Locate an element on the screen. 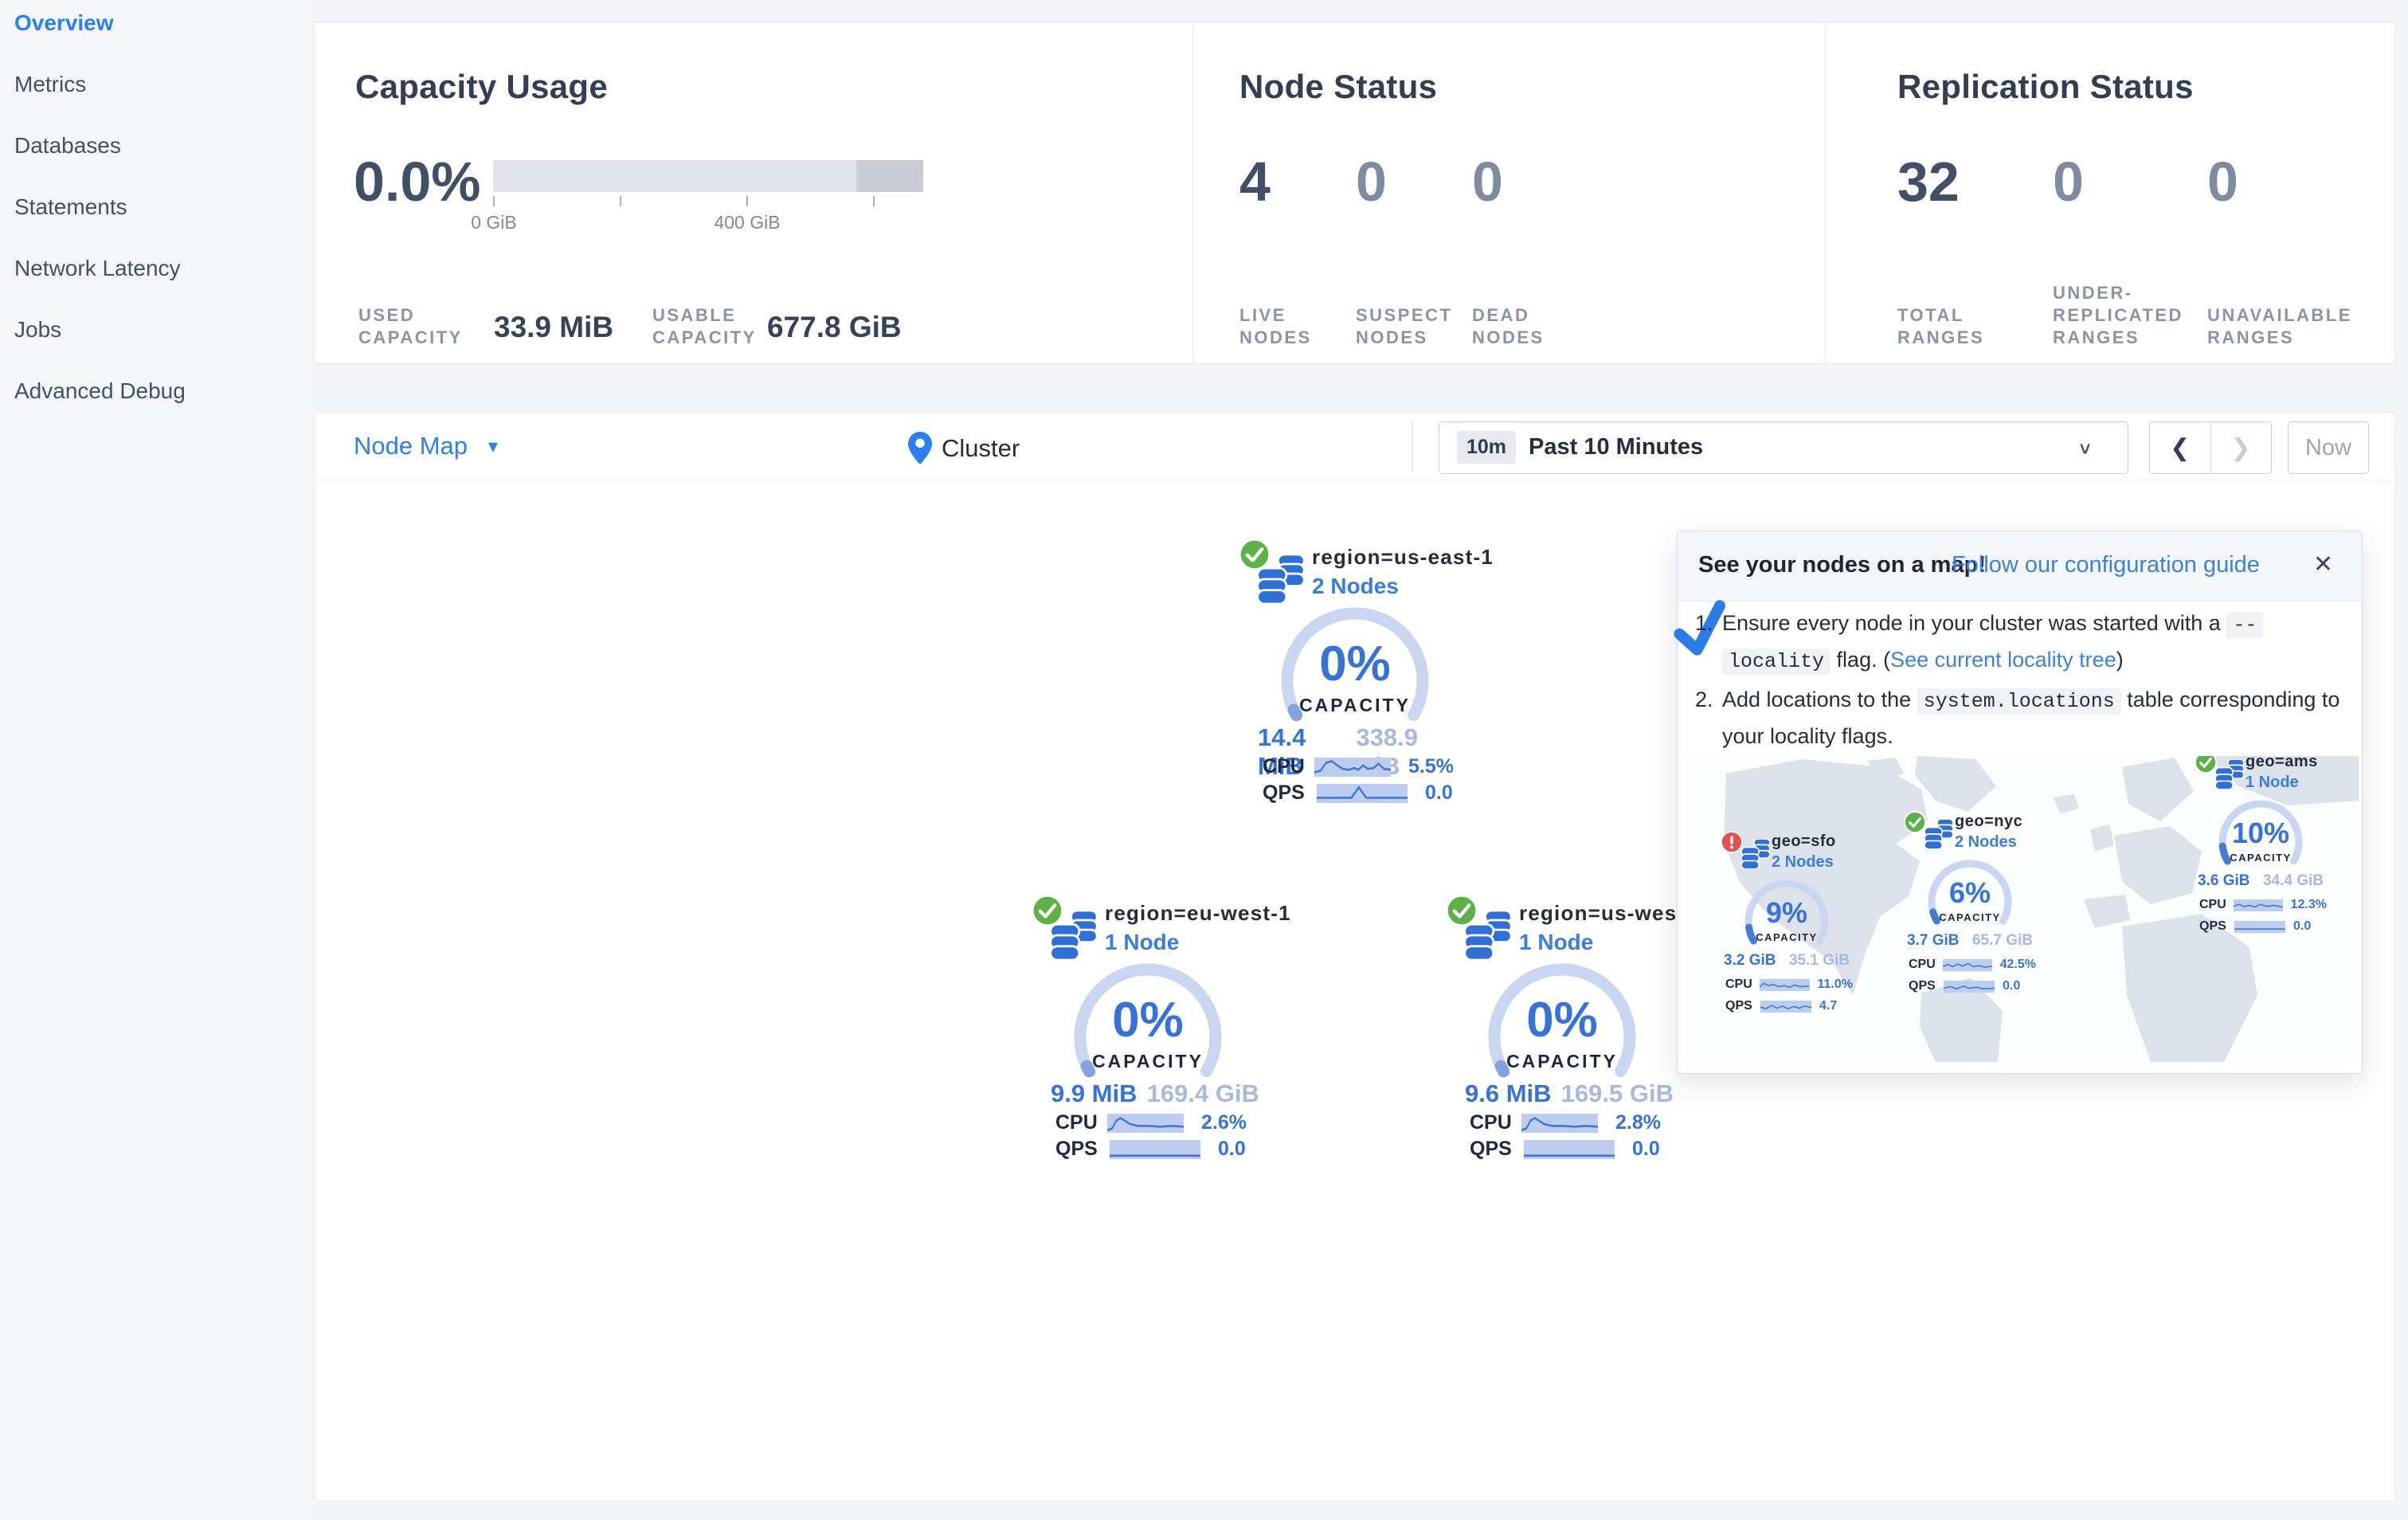 The width and height of the screenshot is (2408, 1520). step-text: Add locations to the is located at coordinates (1817, 699).